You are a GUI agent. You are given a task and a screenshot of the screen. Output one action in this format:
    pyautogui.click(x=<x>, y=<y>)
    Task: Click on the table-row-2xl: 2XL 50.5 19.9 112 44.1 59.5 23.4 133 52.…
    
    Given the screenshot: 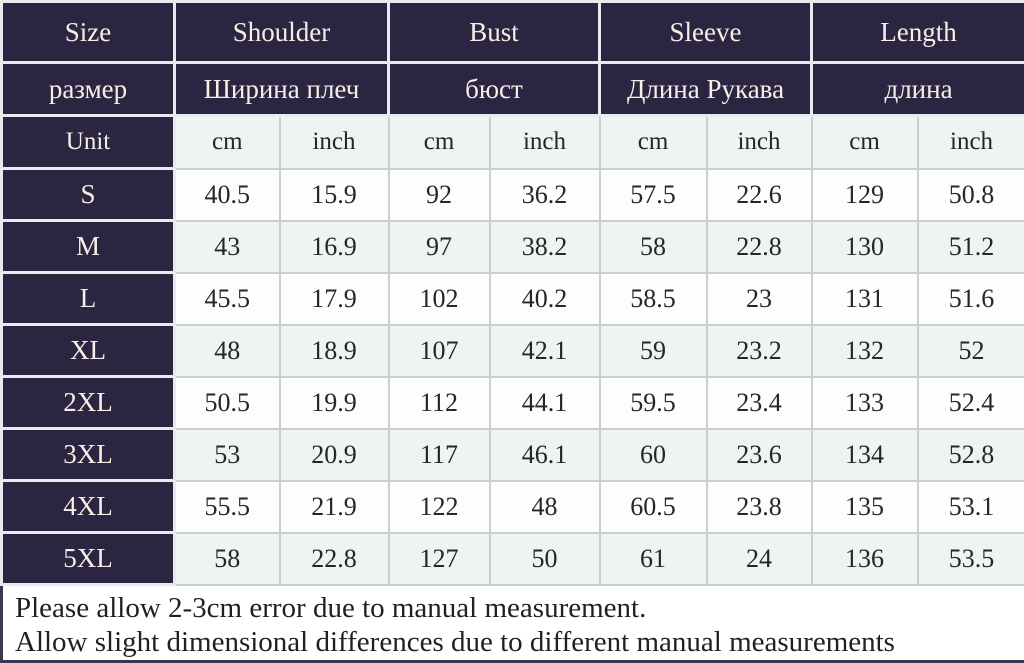 What is the action you would take?
    pyautogui.click(x=513, y=403)
    